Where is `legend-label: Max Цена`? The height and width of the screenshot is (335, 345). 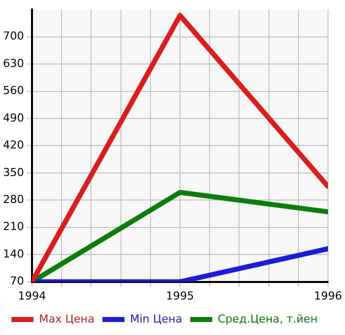
legend-label: Max Цена is located at coordinates (66, 319).